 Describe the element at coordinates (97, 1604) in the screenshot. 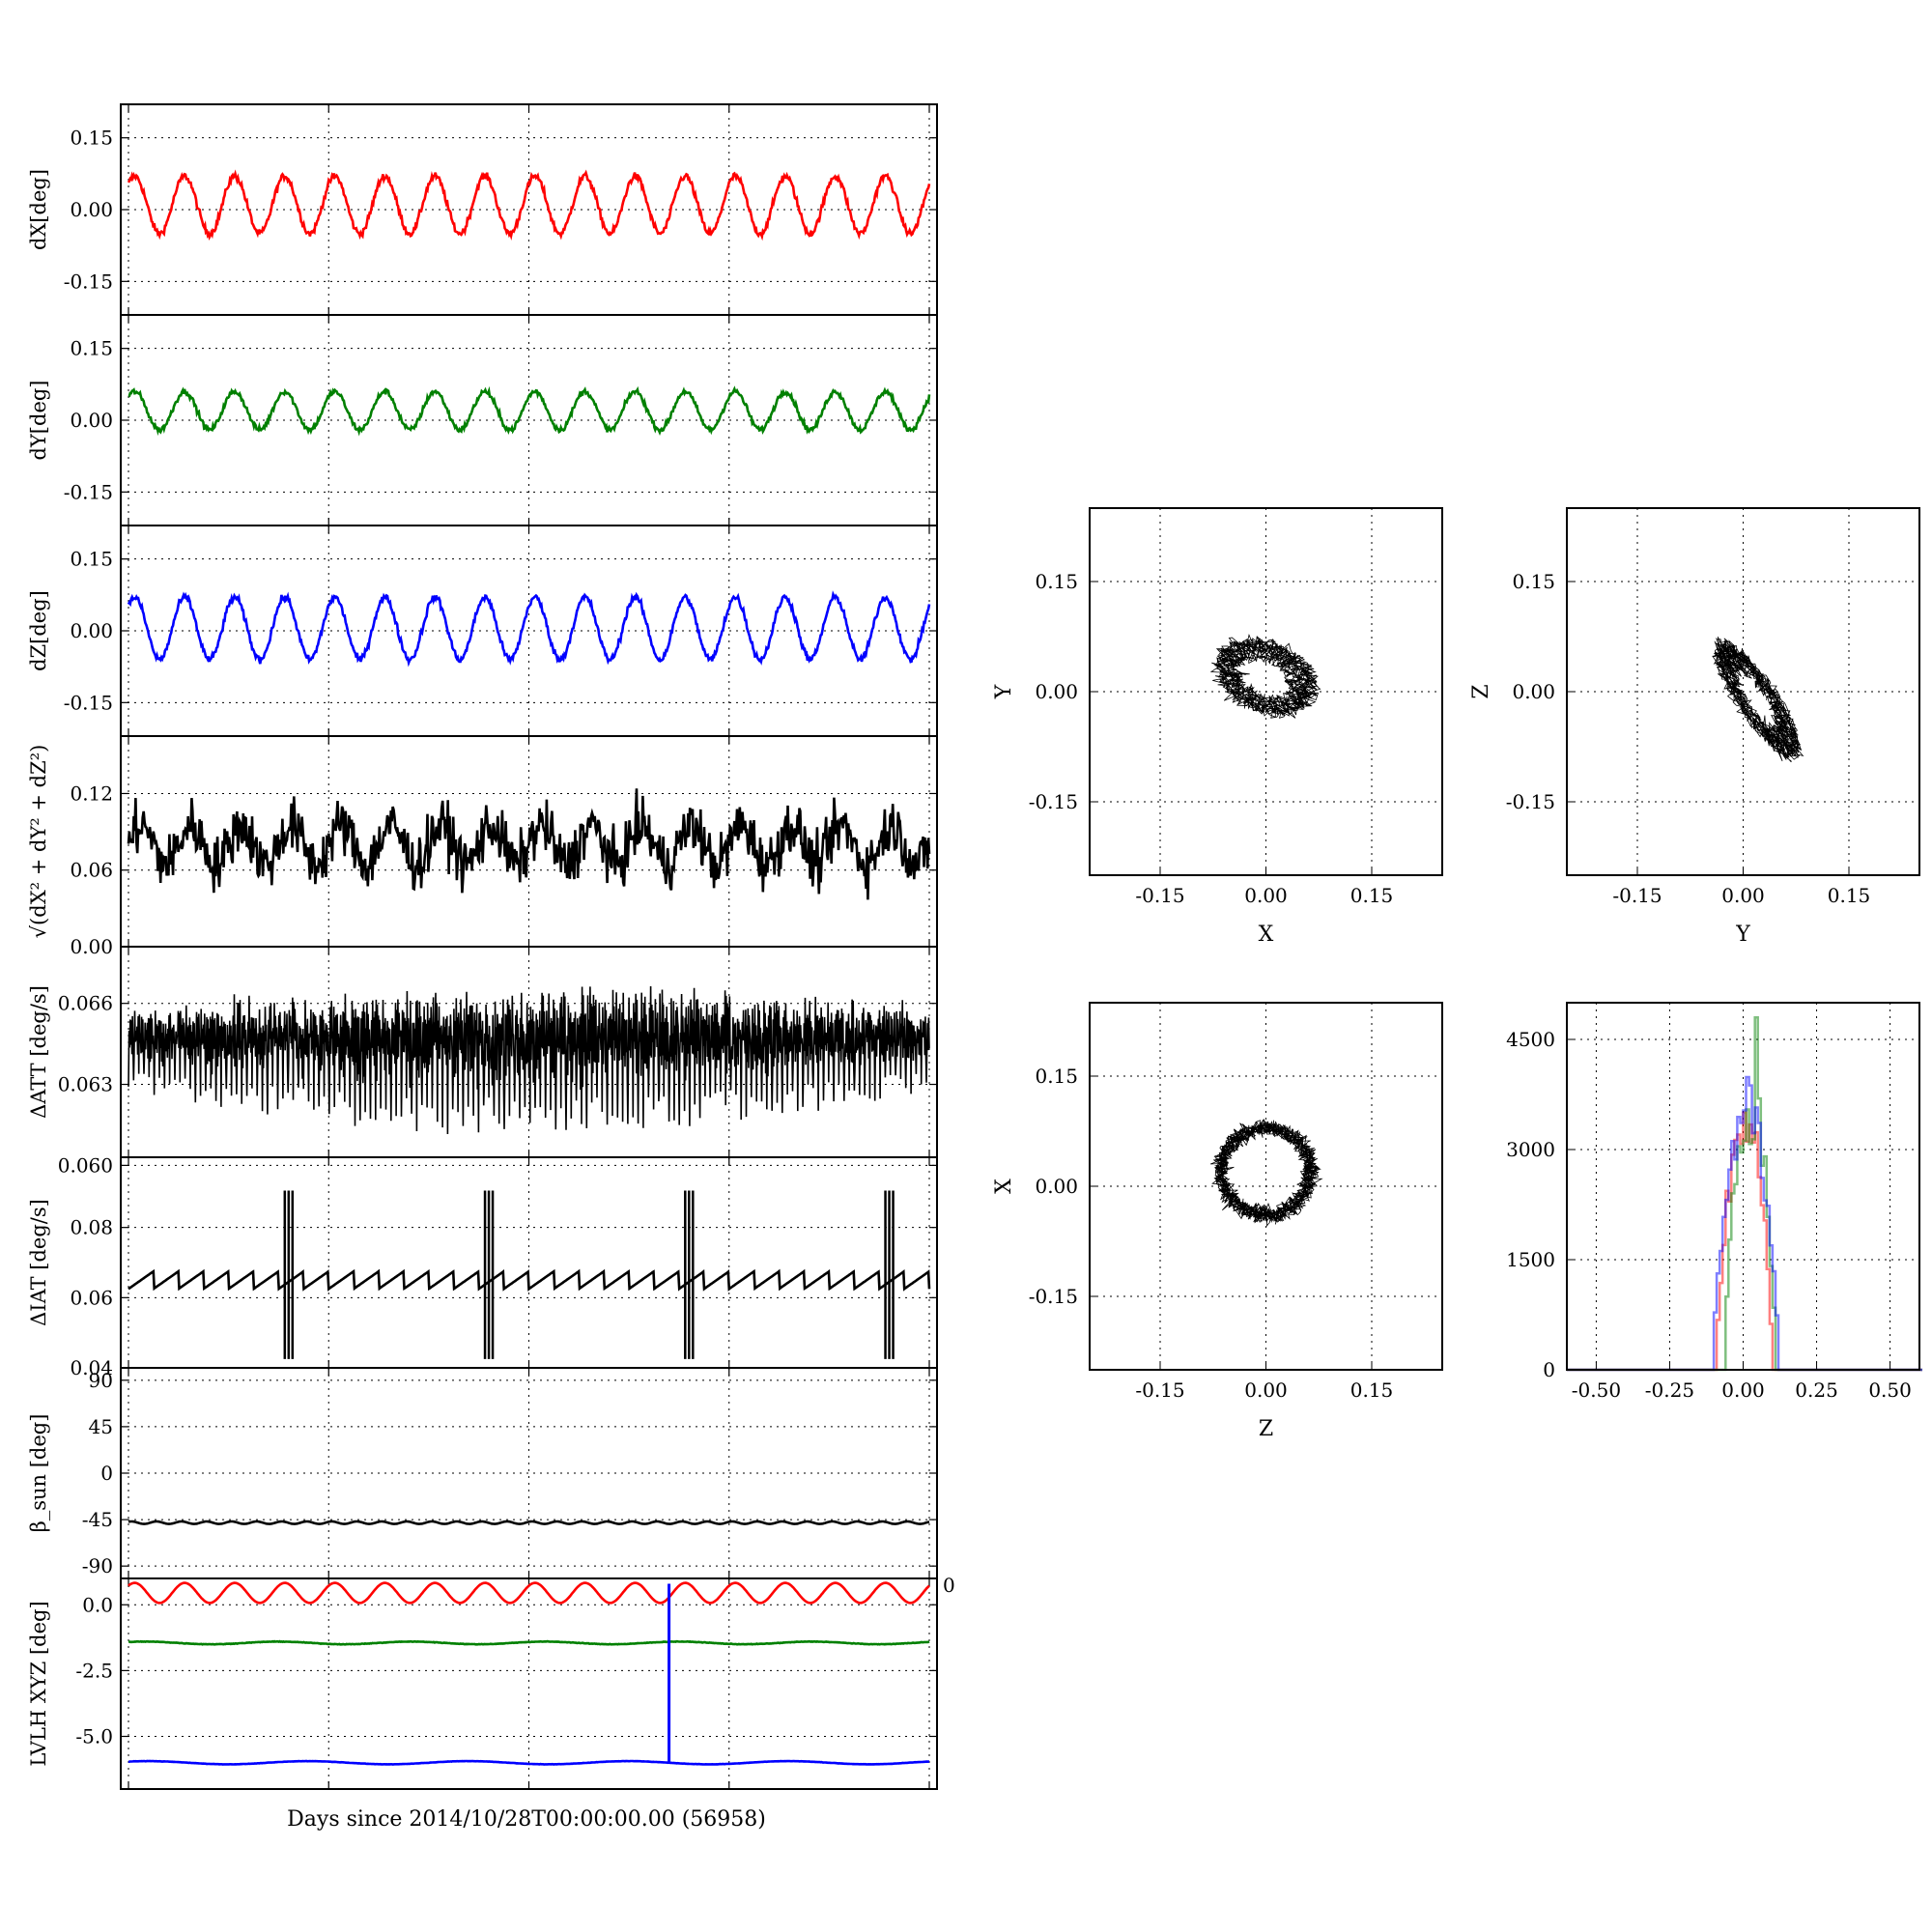

I see `ytick-label: 0.0` at that location.